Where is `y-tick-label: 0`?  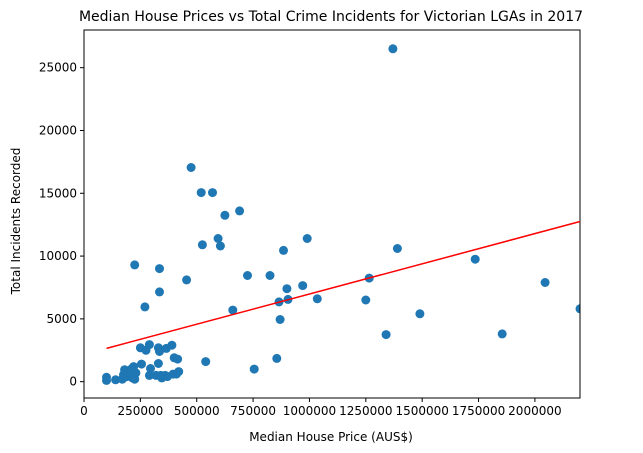
y-tick-label: 0 is located at coordinates (73, 382).